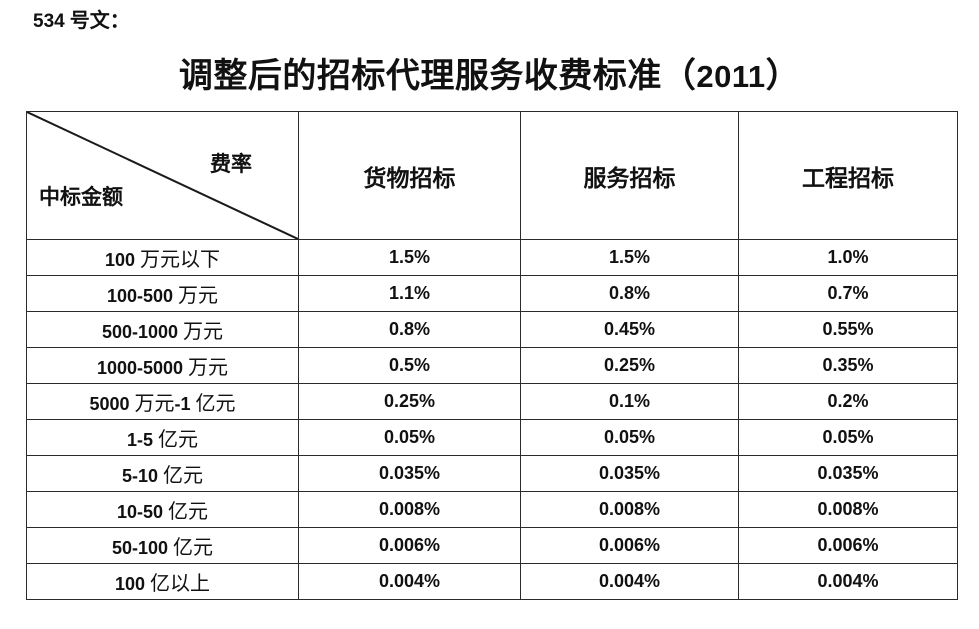 This screenshot has width=979, height=629. I want to click on amount-cell: 500-1000 万元, so click(162, 329).